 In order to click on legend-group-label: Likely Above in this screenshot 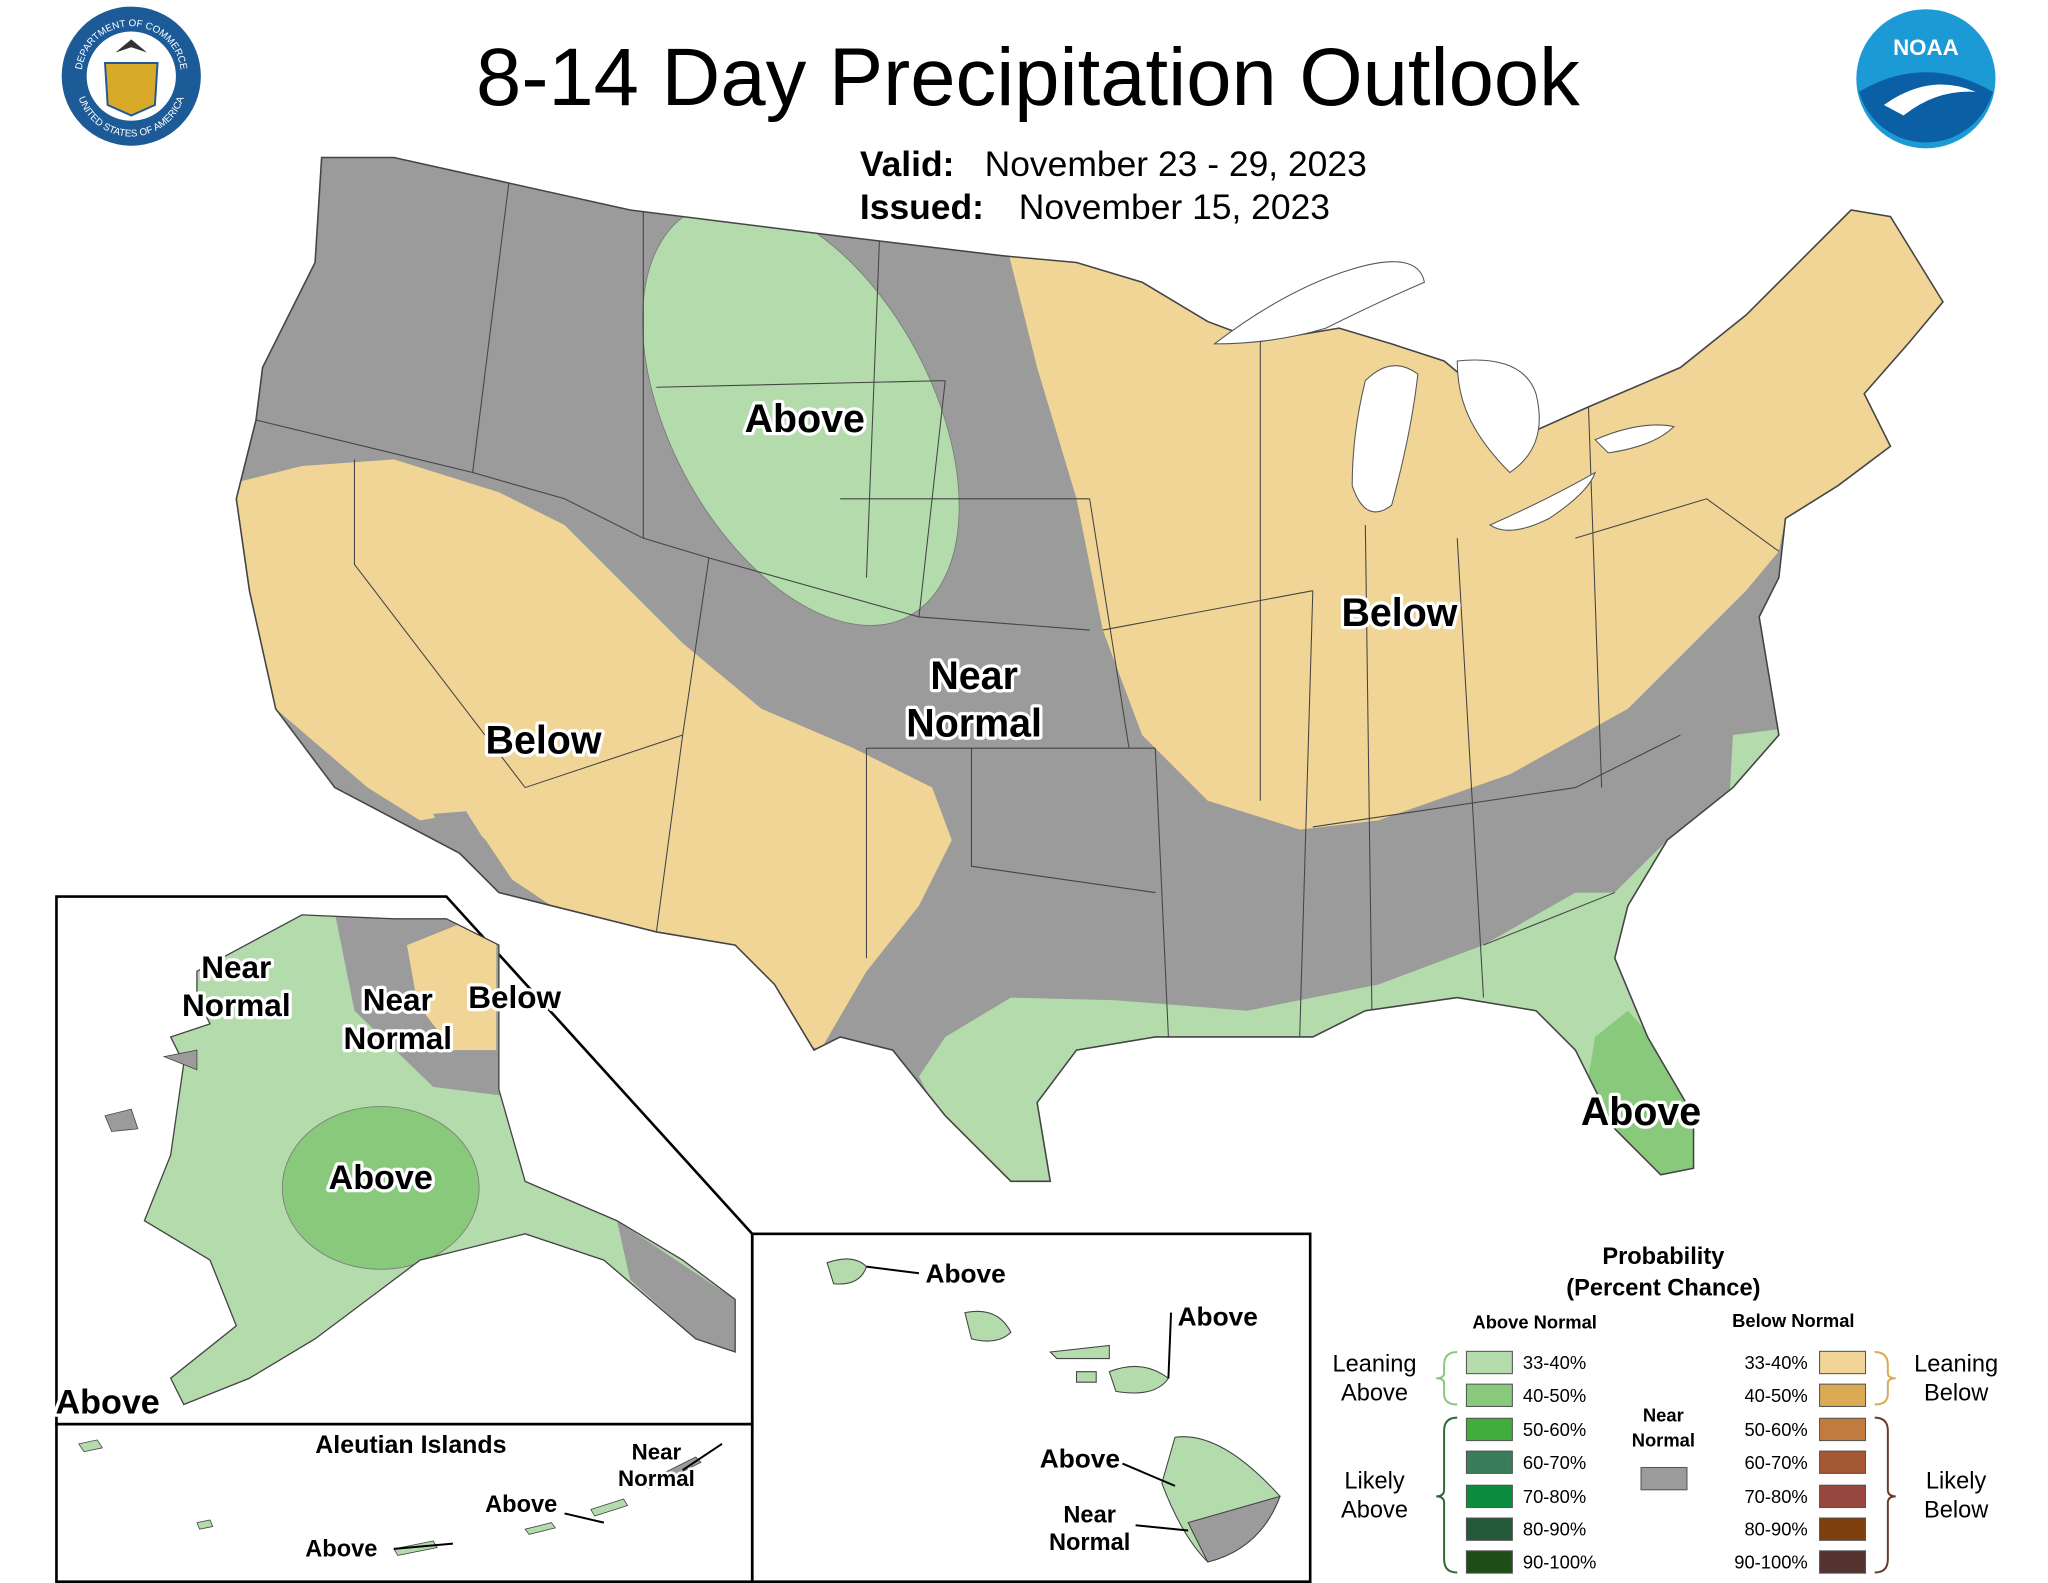, I will do `click(1374, 1495)`.